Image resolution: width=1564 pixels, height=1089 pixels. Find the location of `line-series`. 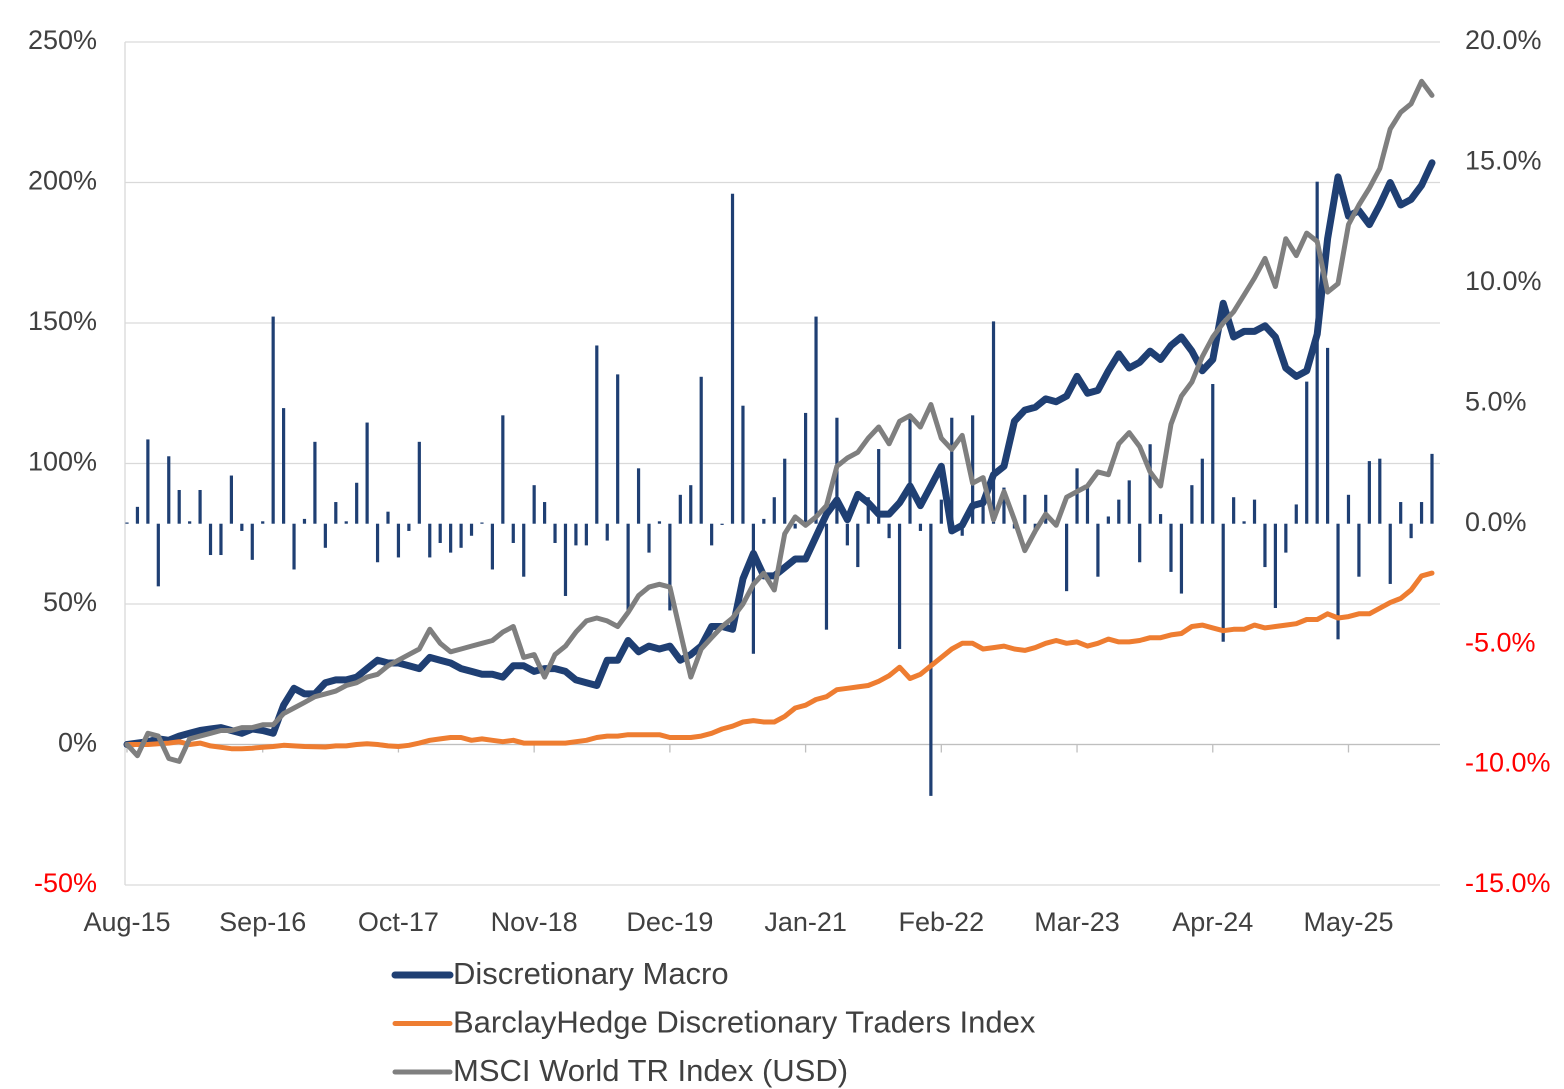

line-series is located at coordinates (779, 661).